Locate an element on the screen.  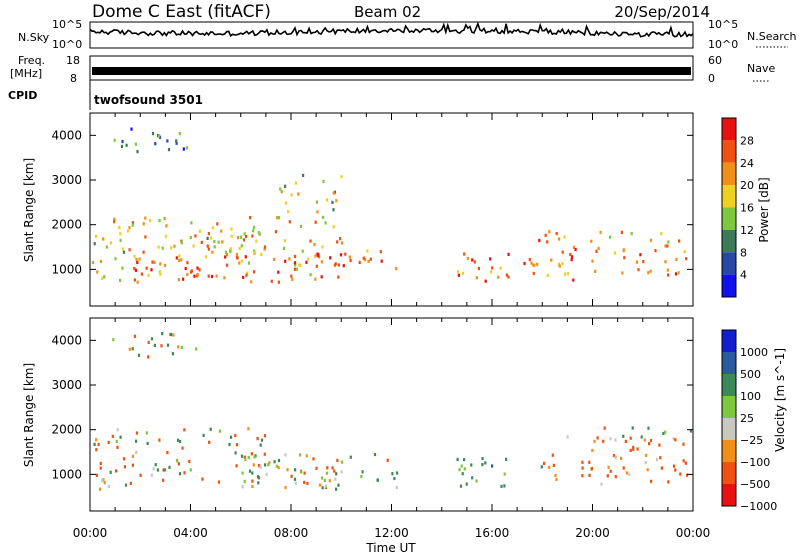
velocity-colorbar: 1000 500 100 25 −25 −100 −500 −1000 is located at coordinates (749, 421).